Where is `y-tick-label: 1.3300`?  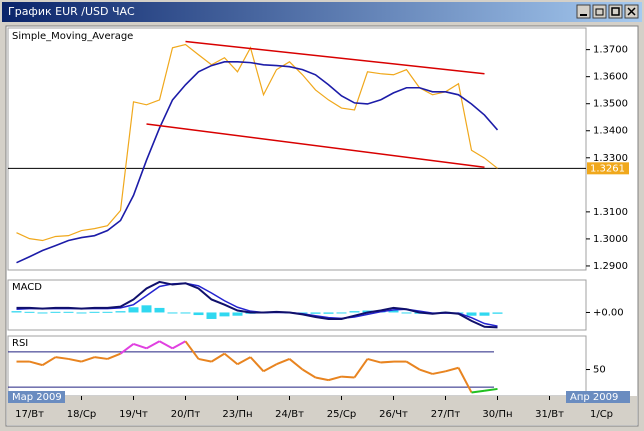 y-tick-label: 1.3300 is located at coordinates (610, 158).